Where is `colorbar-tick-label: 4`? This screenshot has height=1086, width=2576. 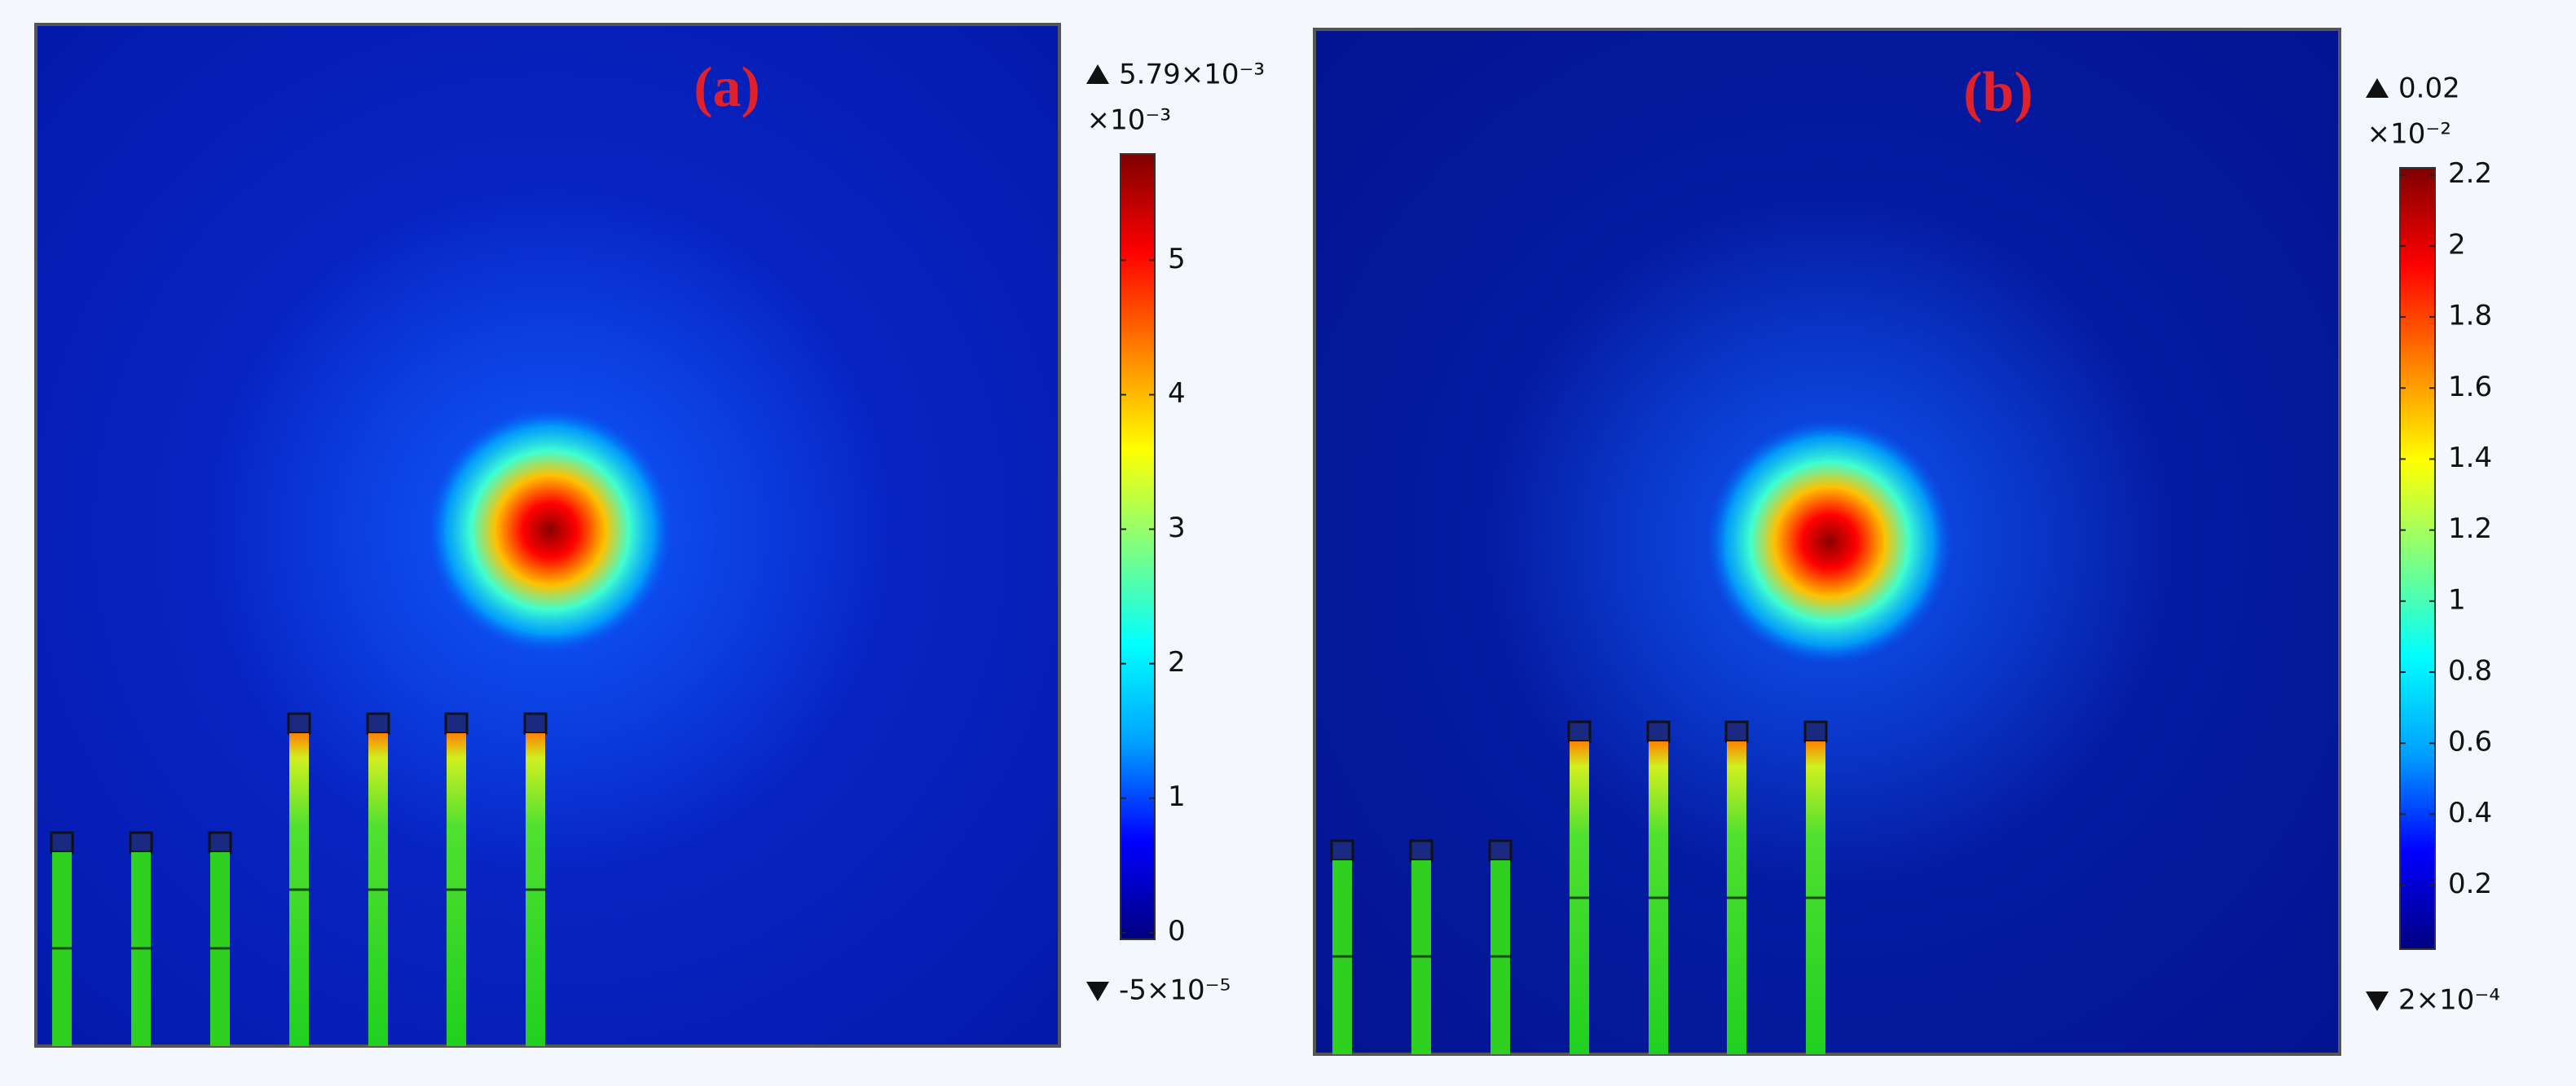 colorbar-tick-label: 4 is located at coordinates (1177, 393).